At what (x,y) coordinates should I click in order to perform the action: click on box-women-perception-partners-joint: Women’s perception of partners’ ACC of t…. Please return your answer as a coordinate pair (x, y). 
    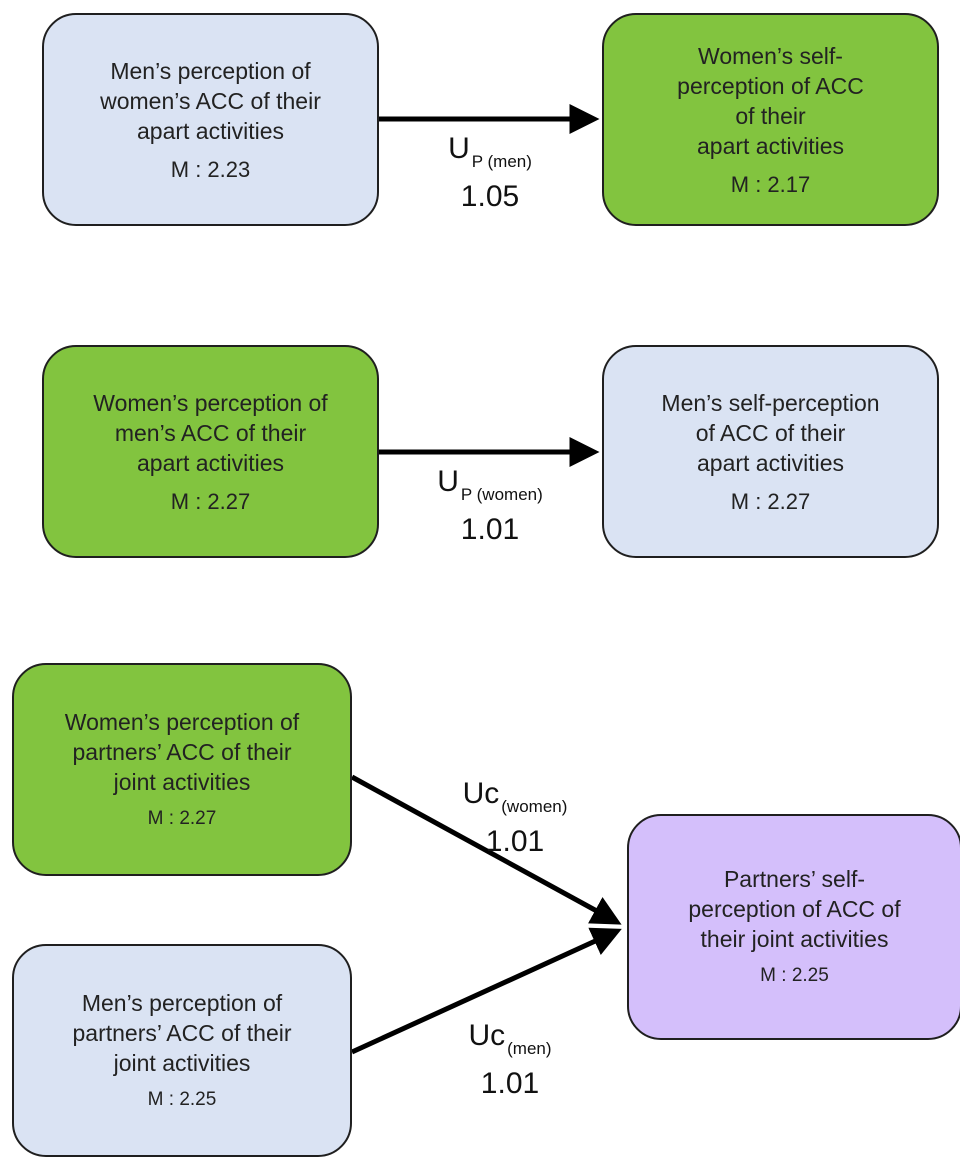
    Looking at the image, I should click on (182, 769).